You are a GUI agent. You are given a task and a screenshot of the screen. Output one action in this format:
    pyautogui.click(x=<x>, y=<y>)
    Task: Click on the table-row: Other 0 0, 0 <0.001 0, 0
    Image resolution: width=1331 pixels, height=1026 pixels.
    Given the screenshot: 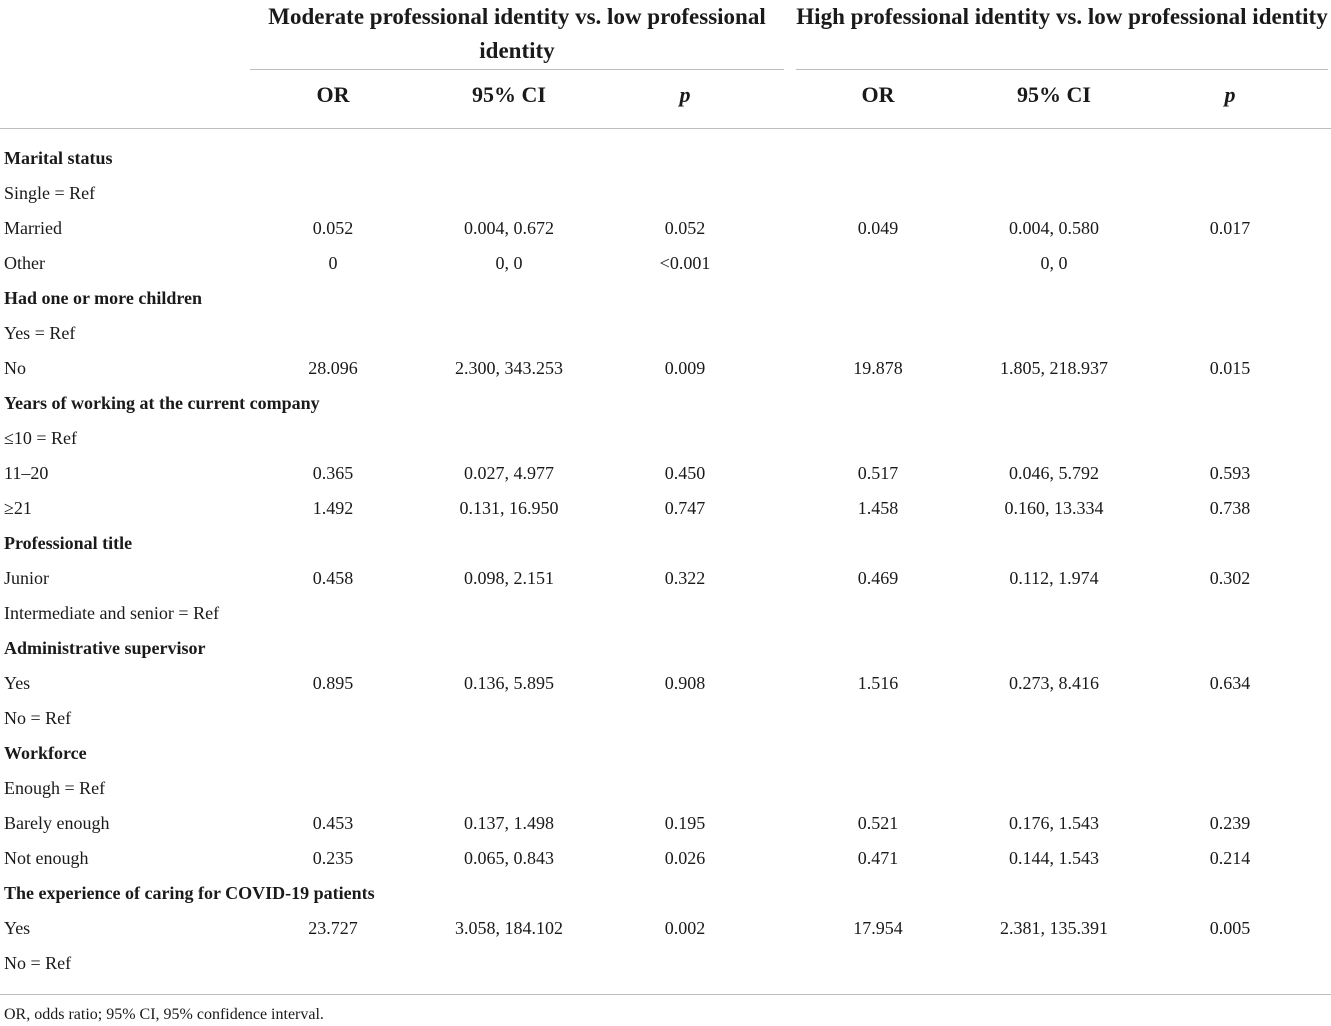 What is the action you would take?
    pyautogui.click(x=665, y=263)
    